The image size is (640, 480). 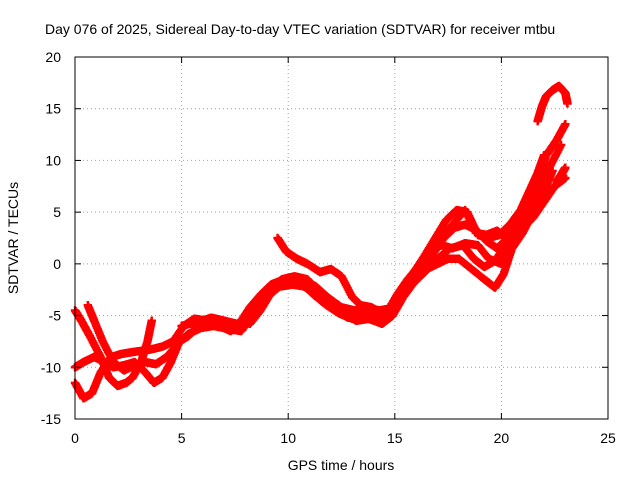 I want to click on x-tick-labels: 0 5 10 15 20 25, so click(x=343, y=438).